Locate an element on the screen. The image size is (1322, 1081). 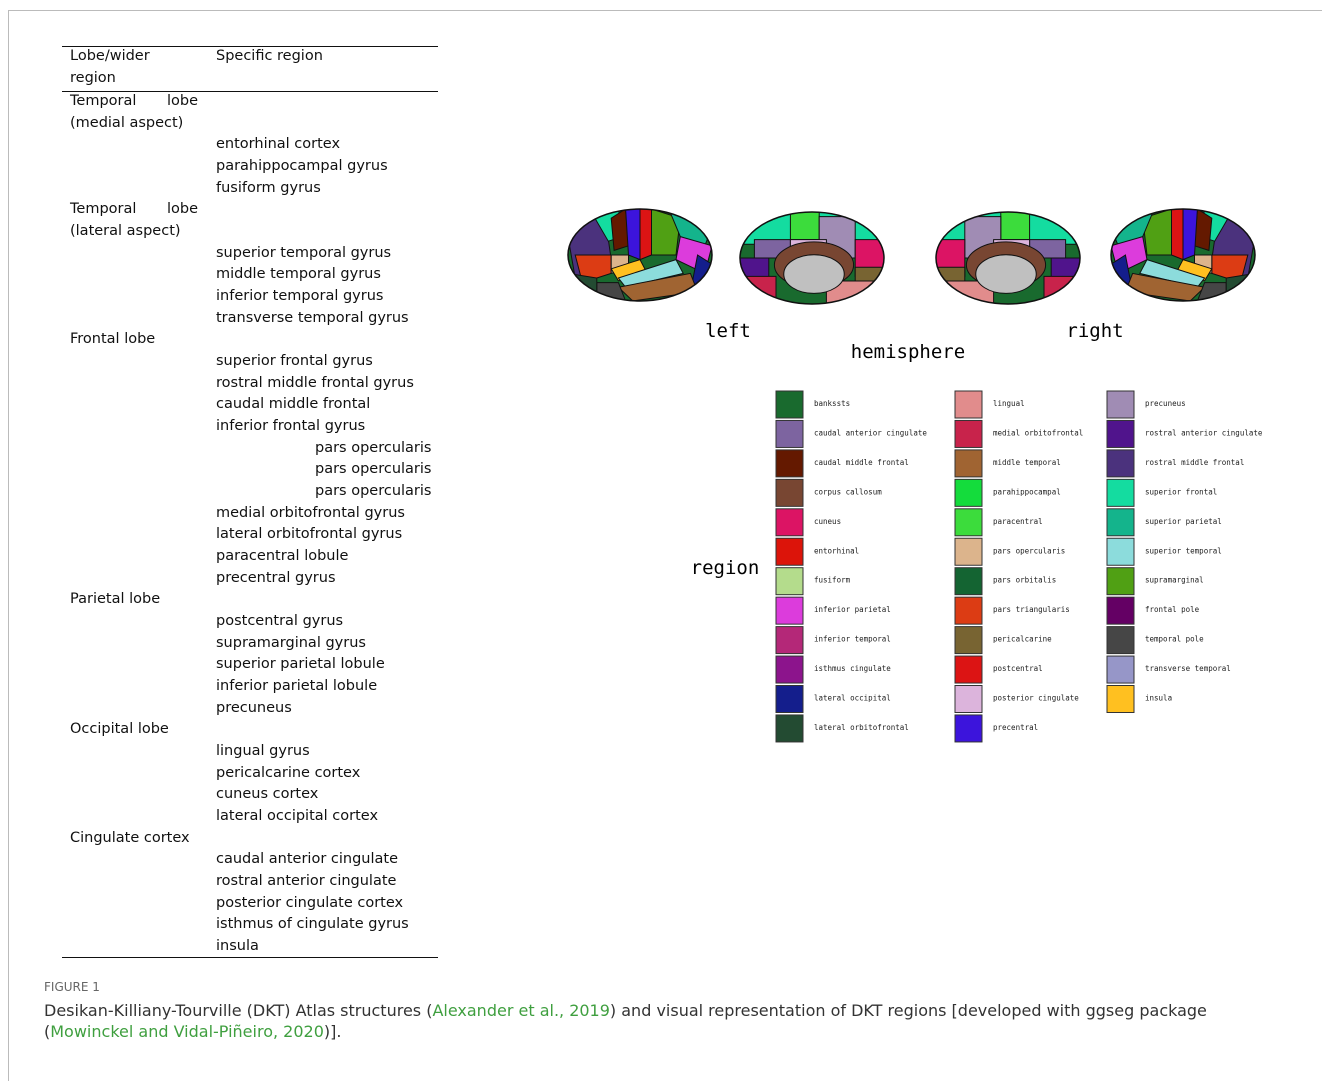
legend-label: pars opercularis is located at coordinates (1029, 550).